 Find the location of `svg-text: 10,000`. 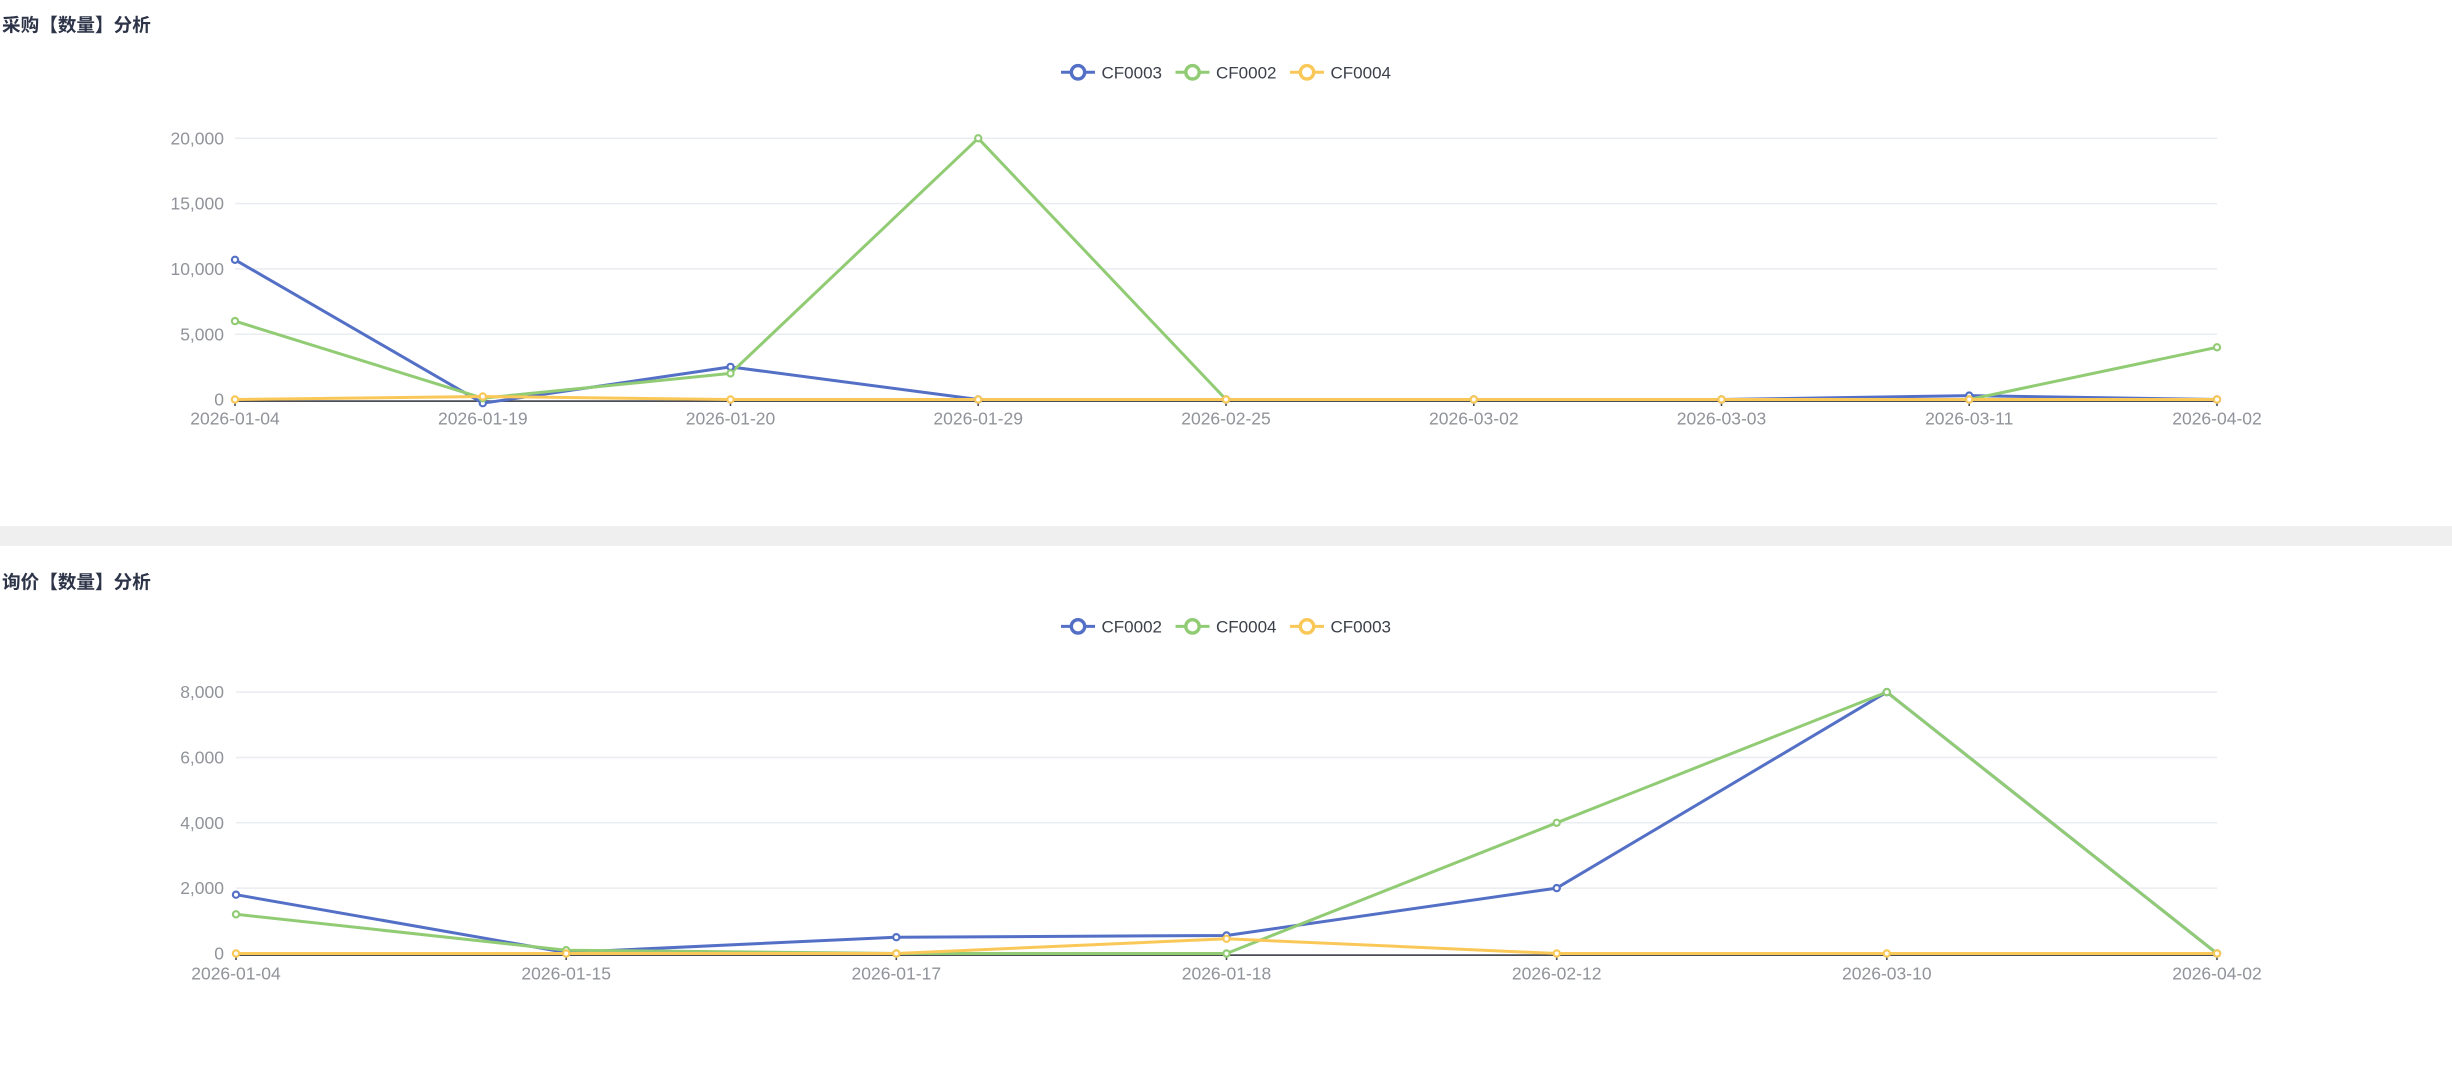

svg-text: 10,000 is located at coordinates (197, 269).